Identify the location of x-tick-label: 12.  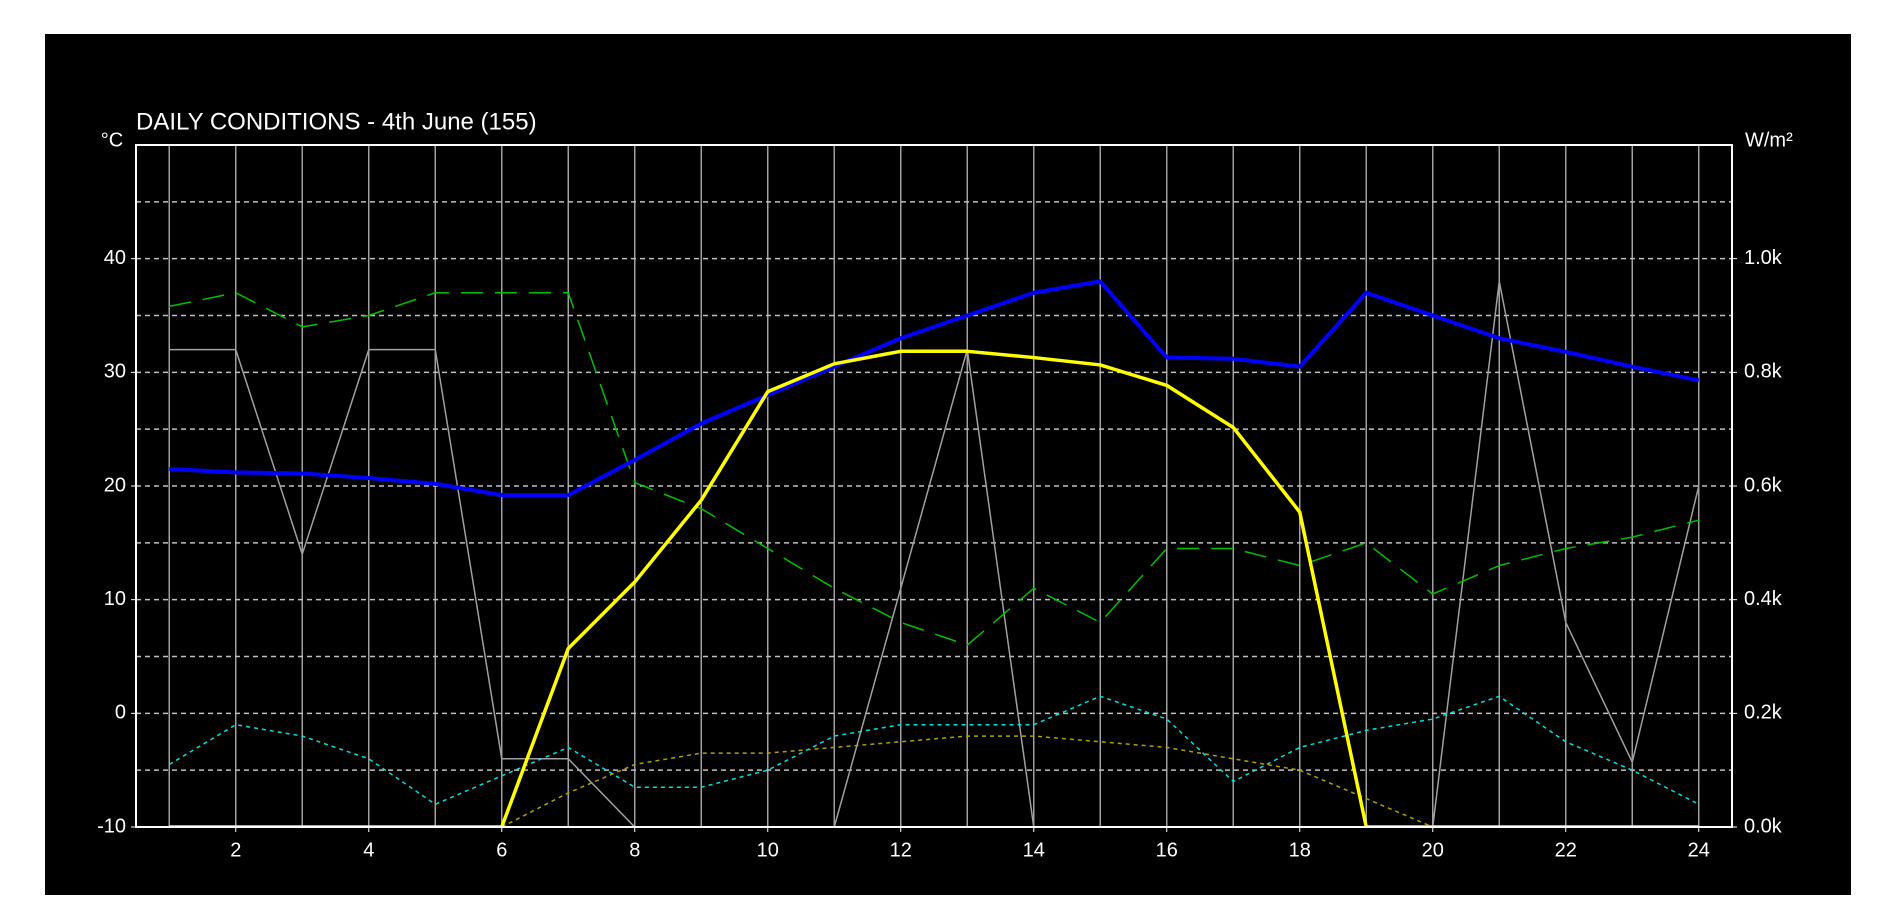
(901, 850).